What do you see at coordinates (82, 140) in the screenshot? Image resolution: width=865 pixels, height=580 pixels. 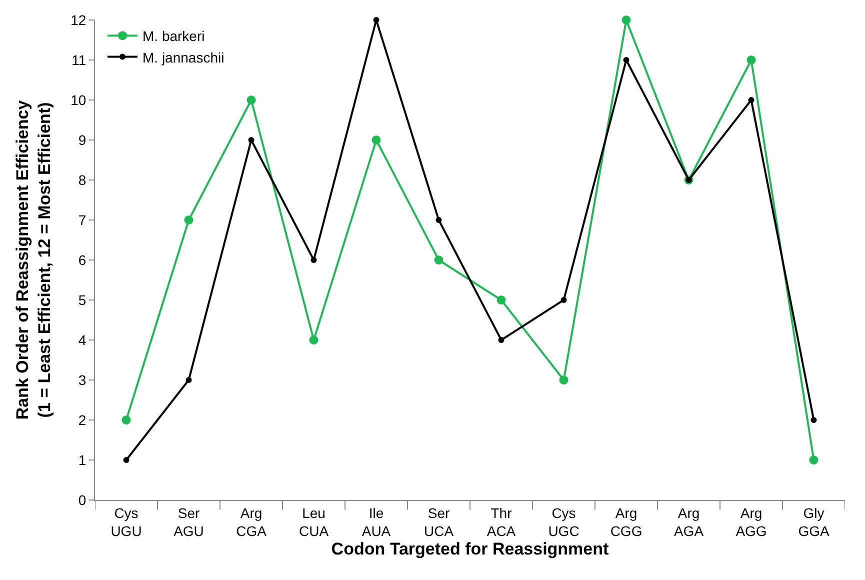 I see `y-tick-label: 9` at bounding box center [82, 140].